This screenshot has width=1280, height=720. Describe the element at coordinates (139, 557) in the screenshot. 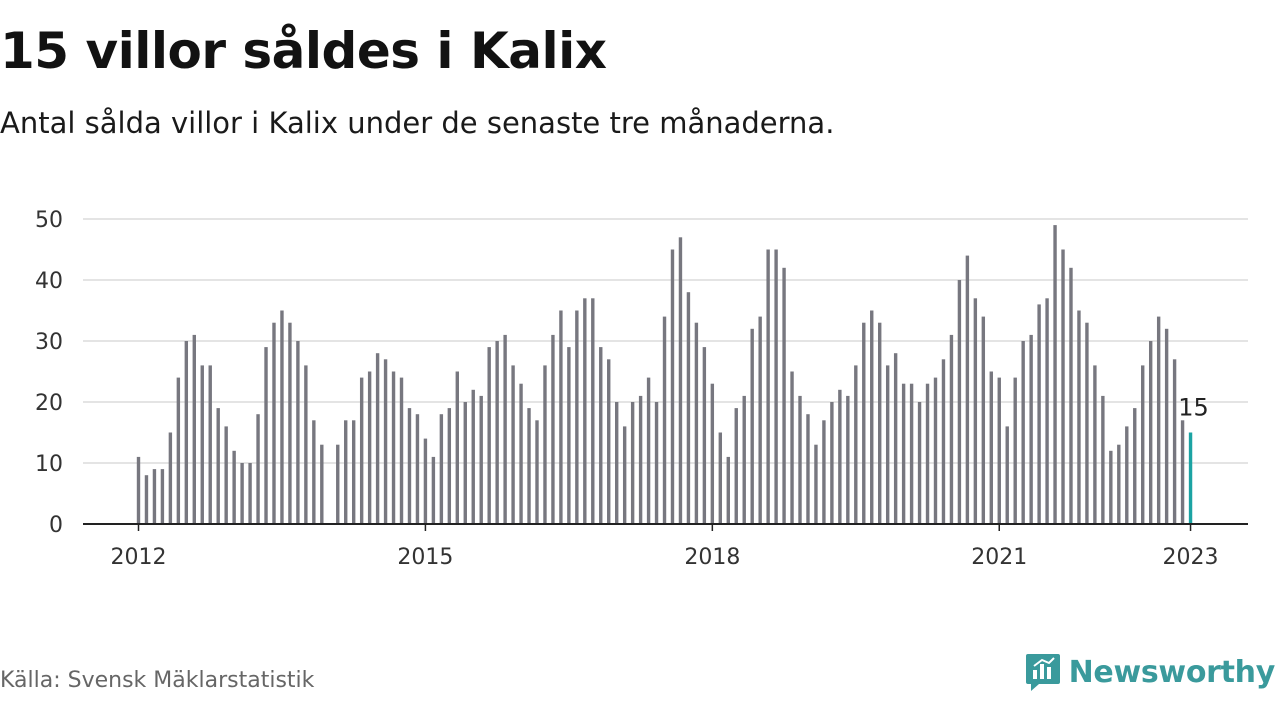

I see `x-tick-label: 2012` at that location.